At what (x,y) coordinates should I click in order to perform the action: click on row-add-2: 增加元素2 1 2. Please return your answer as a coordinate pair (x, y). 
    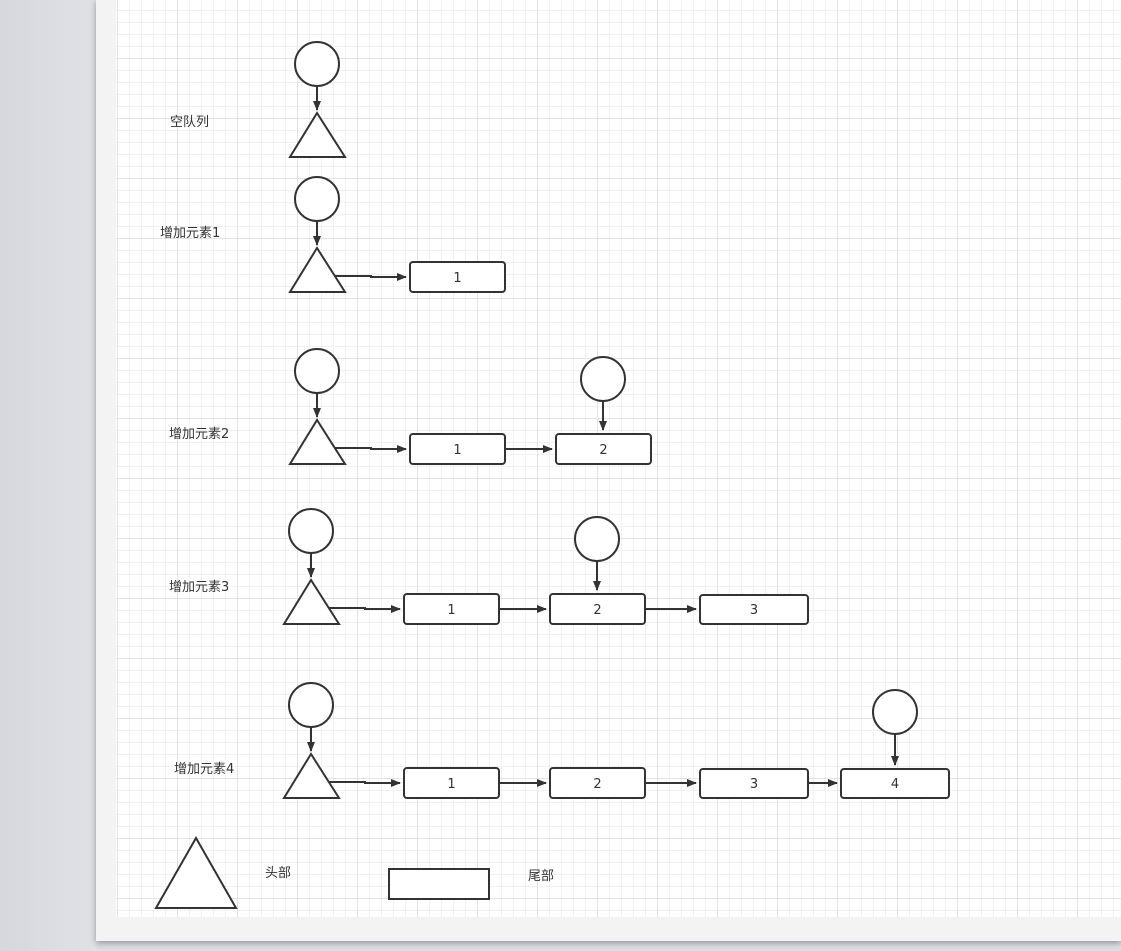
    Looking at the image, I should click on (410, 406).